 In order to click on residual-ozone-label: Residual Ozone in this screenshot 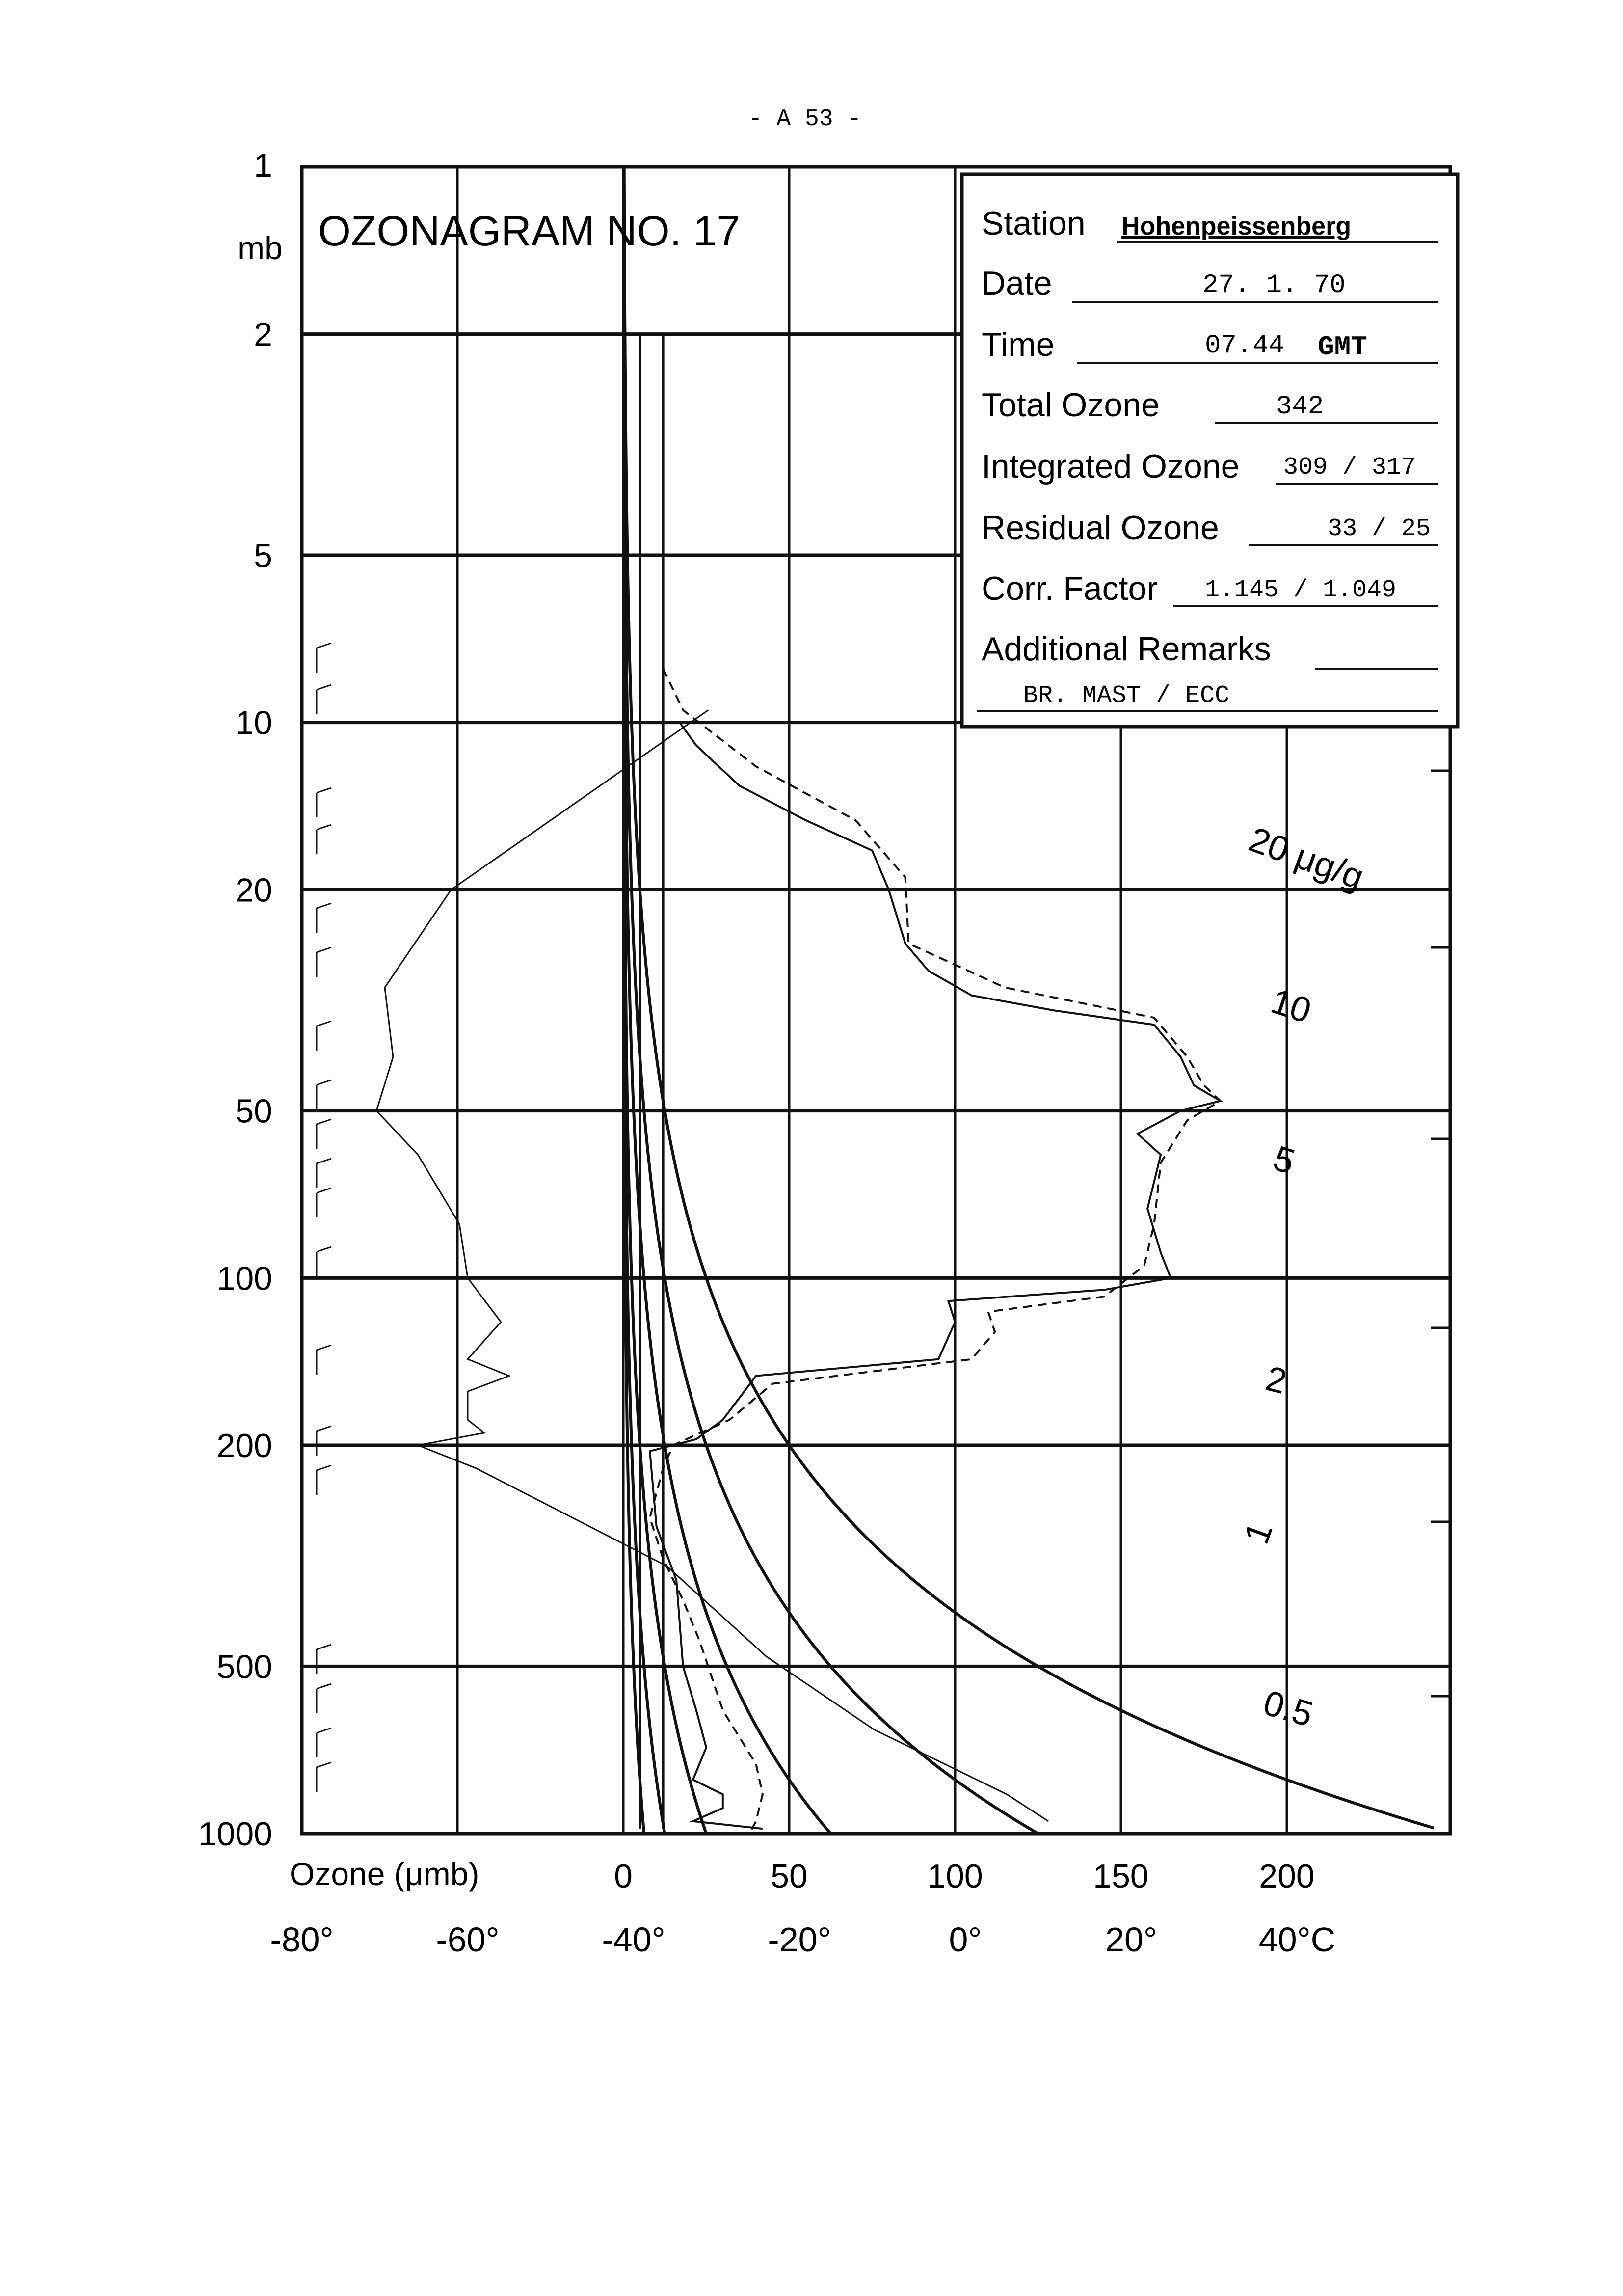, I will do `click(1100, 527)`.